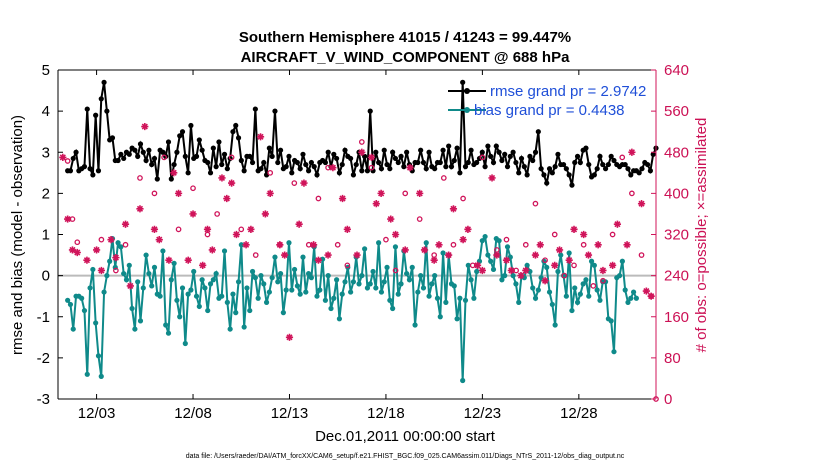  Describe the element at coordinates (676, 152) in the screenshot. I see `y2-tick-label: 480` at that location.